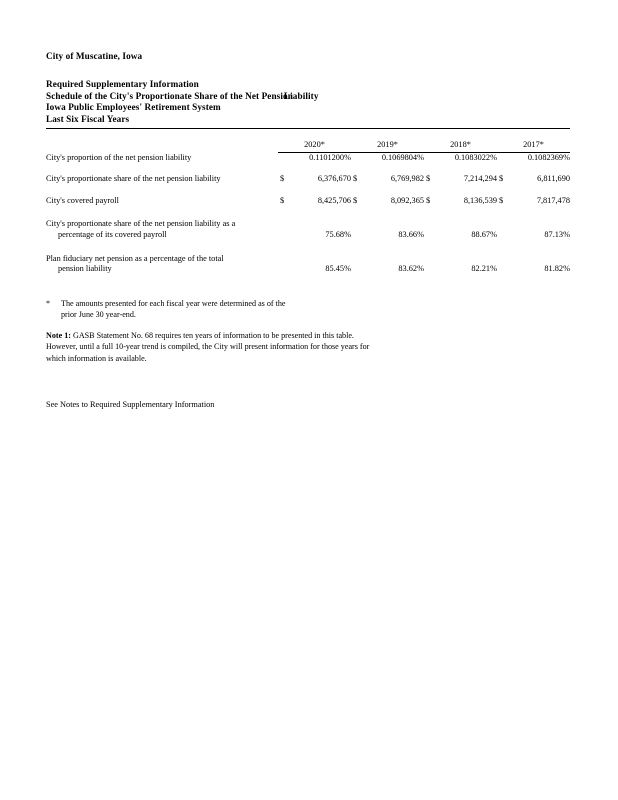 This screenshot has width=618, height=800. What do you see at coordinates (411, 234) in the screenshot?
I see `cell-share-pct-2019: 83.66%` at bounding box center [411, 234].